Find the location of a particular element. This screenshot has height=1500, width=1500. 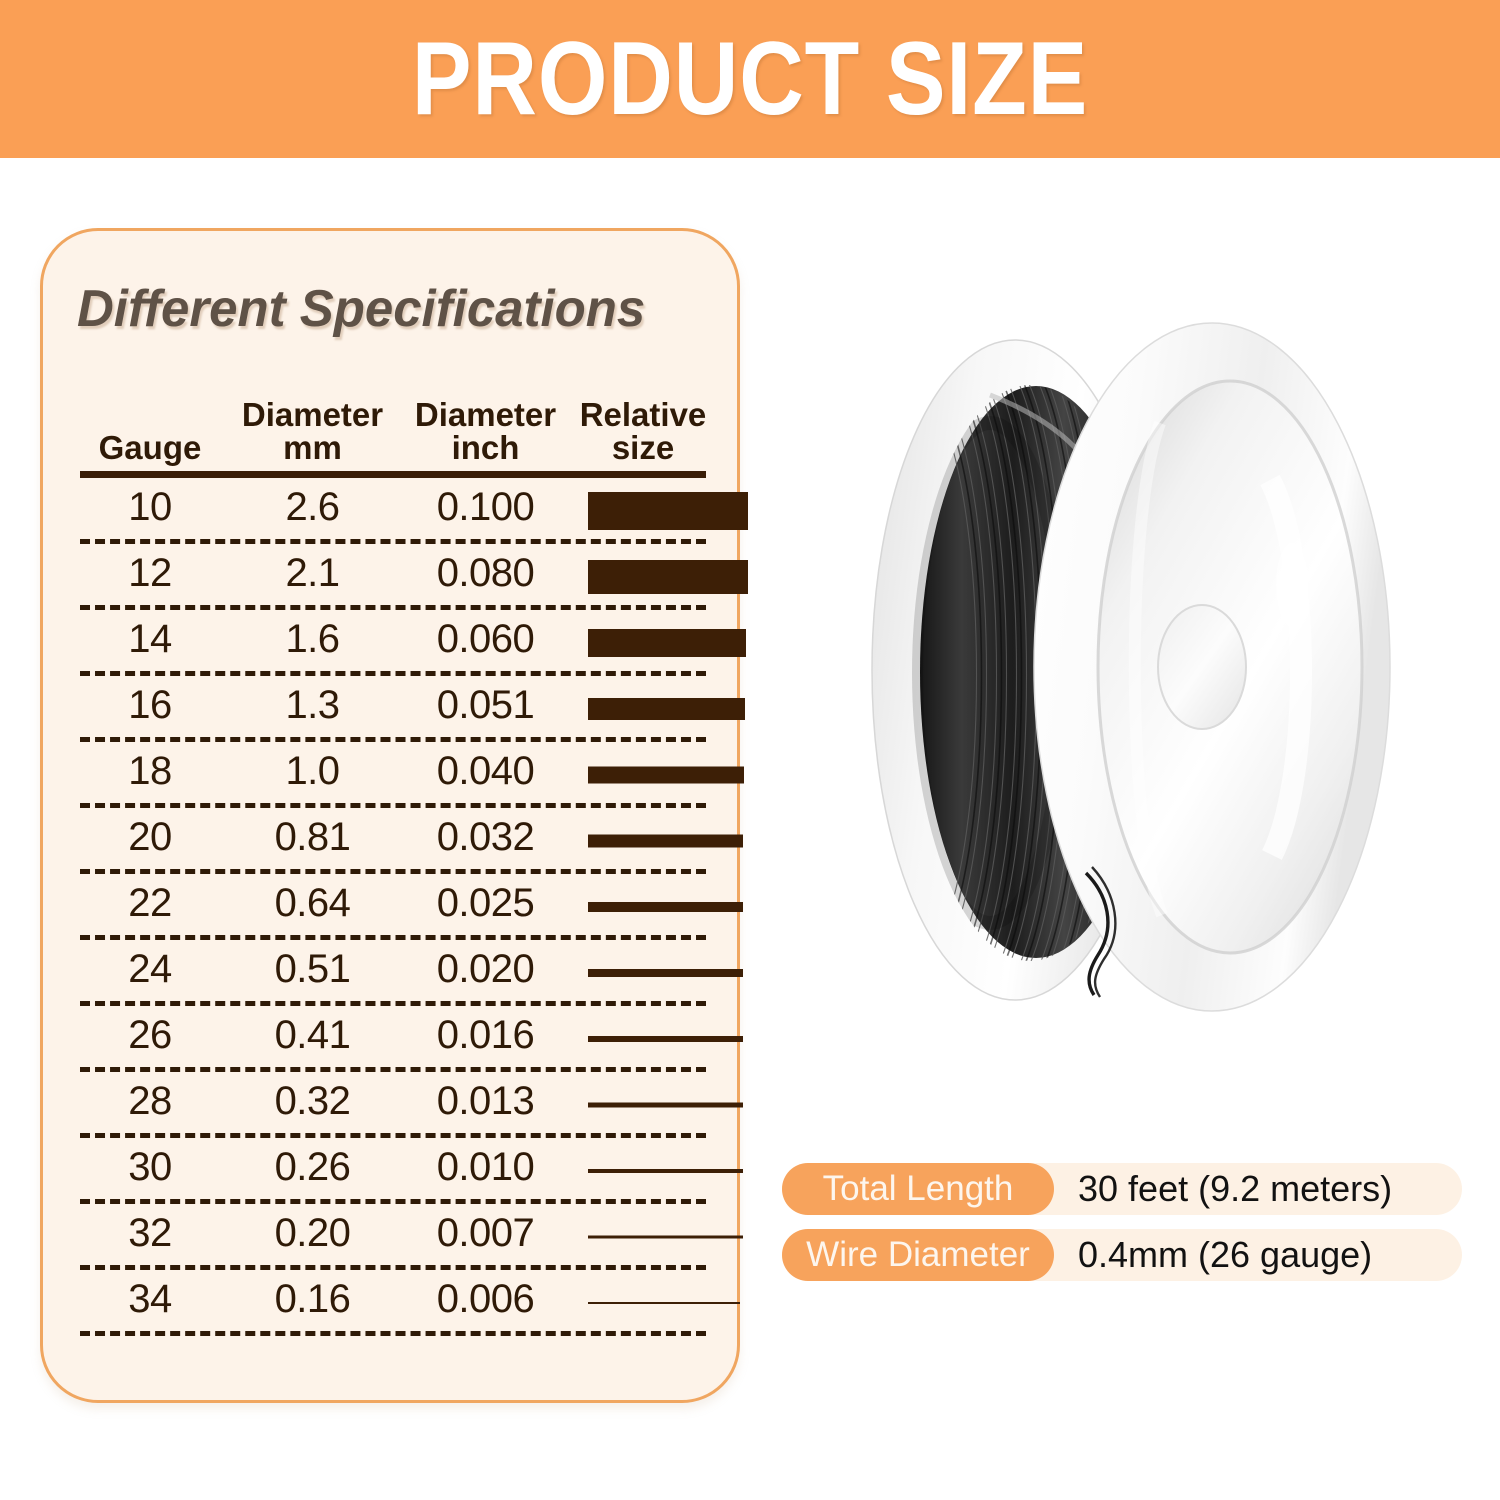

cell-gauge: 26 is located at coordinates (150, 1035).